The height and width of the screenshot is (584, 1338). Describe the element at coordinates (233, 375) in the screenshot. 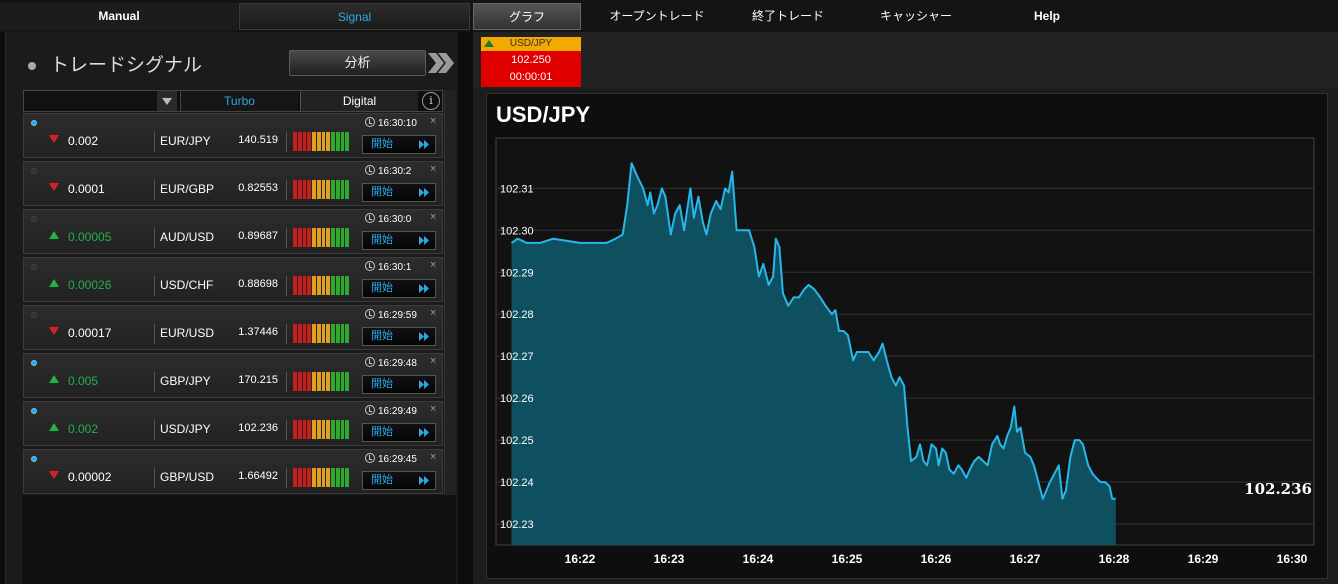

I see `signal-row: 0.005 GBP/JPY 170.215 16:29:48 × 開始` at that location.